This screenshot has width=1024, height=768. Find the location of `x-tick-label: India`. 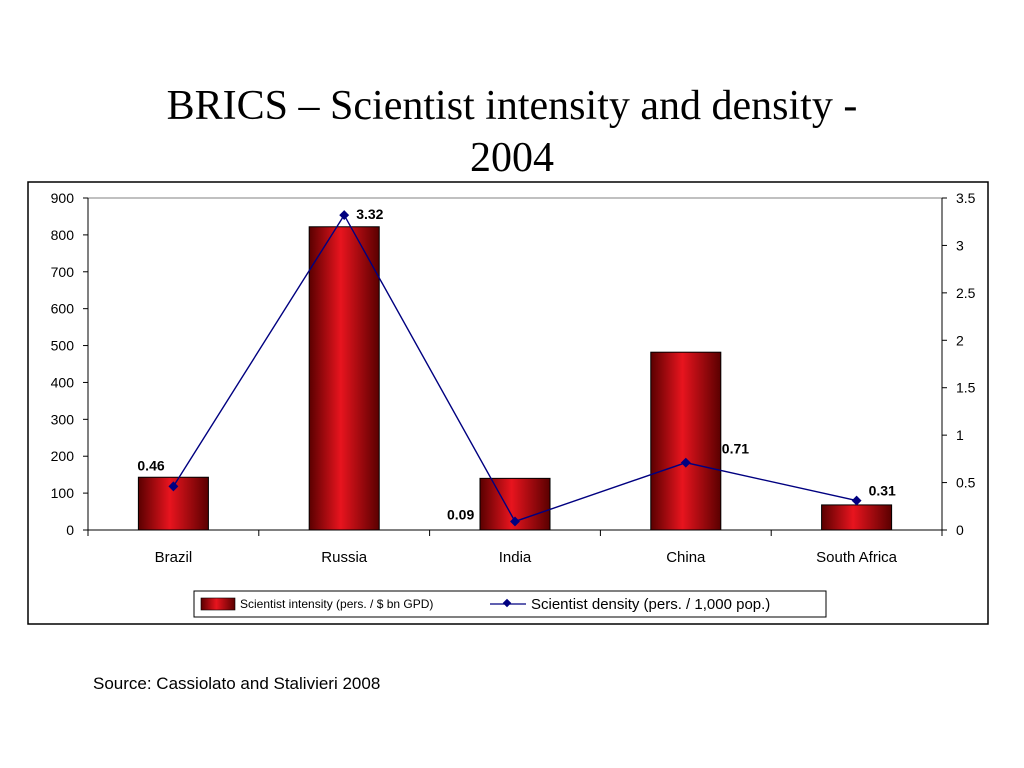

x-tick-label: India is located at coordinates (515, 557).